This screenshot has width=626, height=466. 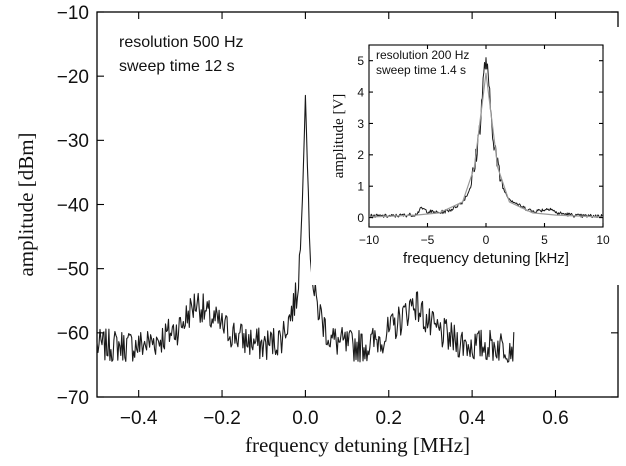 What do you see at coordinates (26, 204) in the screenshot?
I see `main-y-axis-label: amplitude [dBm]` at bounding box center [26, 204].